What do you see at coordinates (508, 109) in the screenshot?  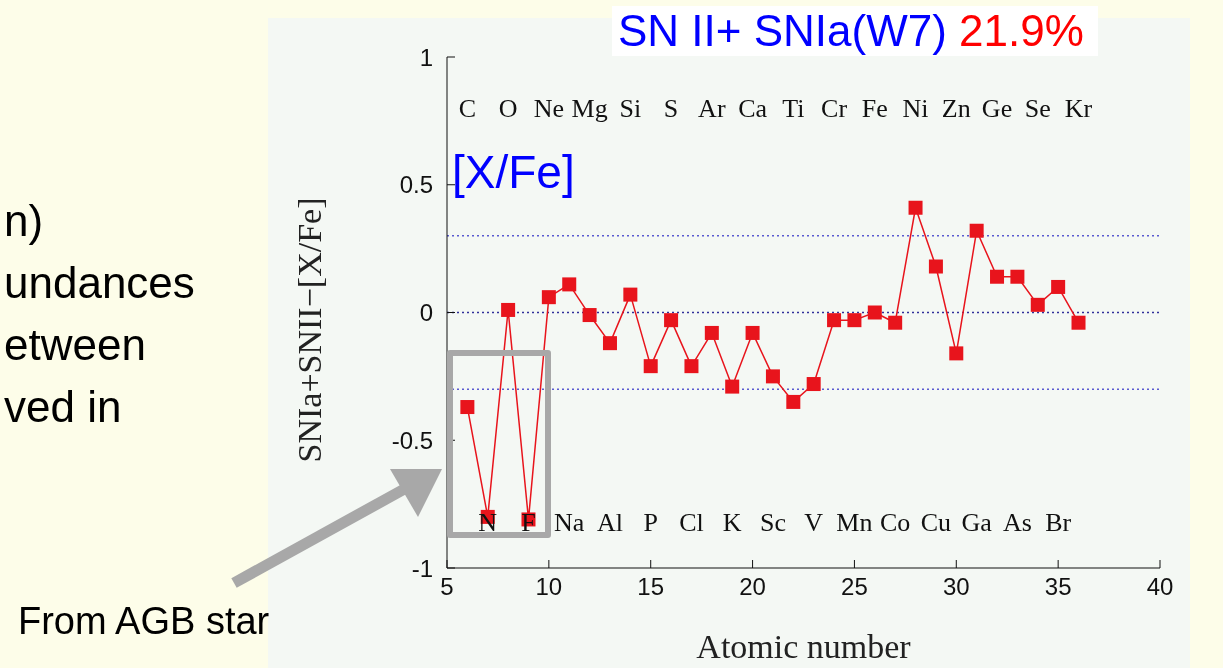 I see `annotation: O` at bounding box center [508, 109].